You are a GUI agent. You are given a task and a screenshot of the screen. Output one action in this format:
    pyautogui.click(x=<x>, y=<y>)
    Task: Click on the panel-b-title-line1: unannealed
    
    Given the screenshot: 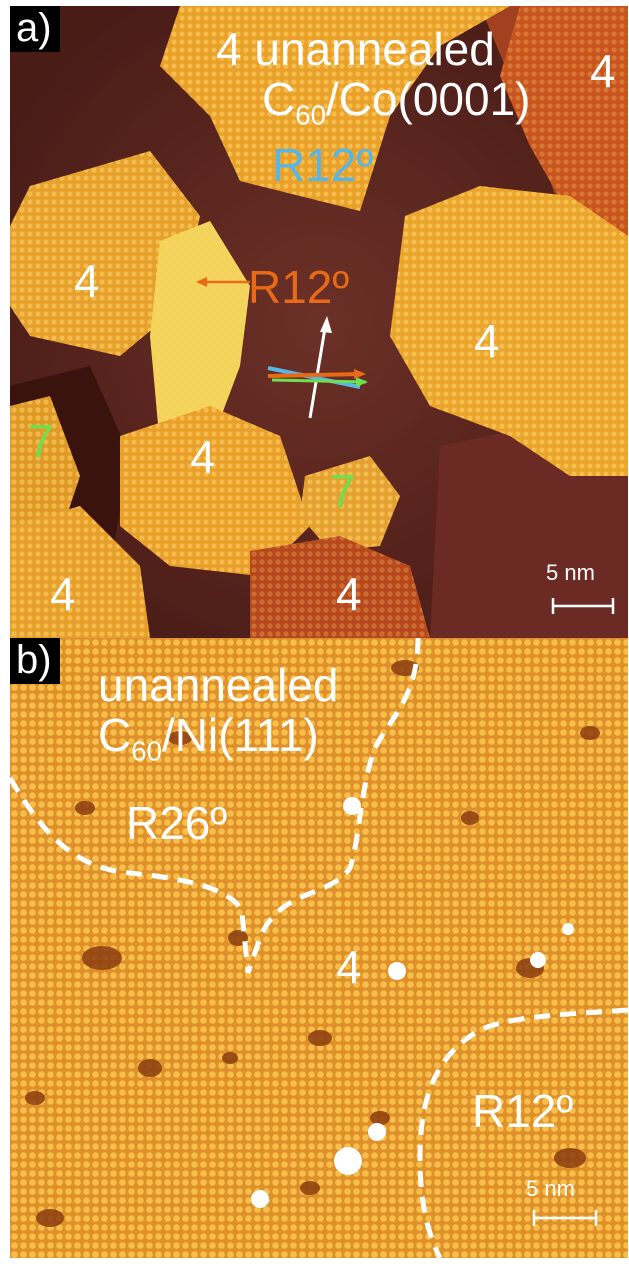 What is the action you would take?
    pyautogui.click(x=218, y=685)
    